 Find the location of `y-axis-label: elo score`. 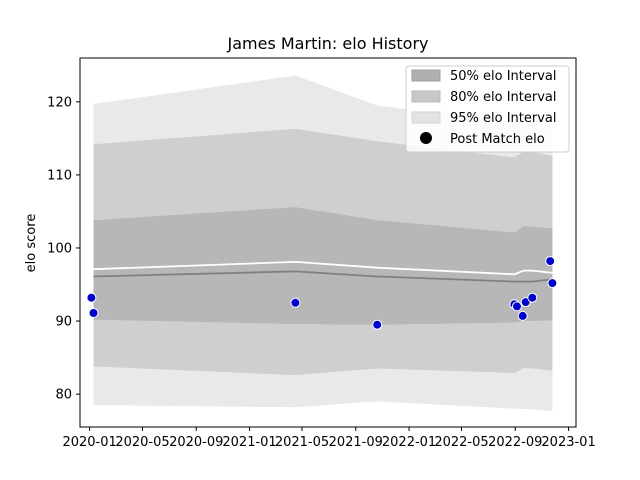

y-axis-label: elo score is located at coordinates (31, 243).